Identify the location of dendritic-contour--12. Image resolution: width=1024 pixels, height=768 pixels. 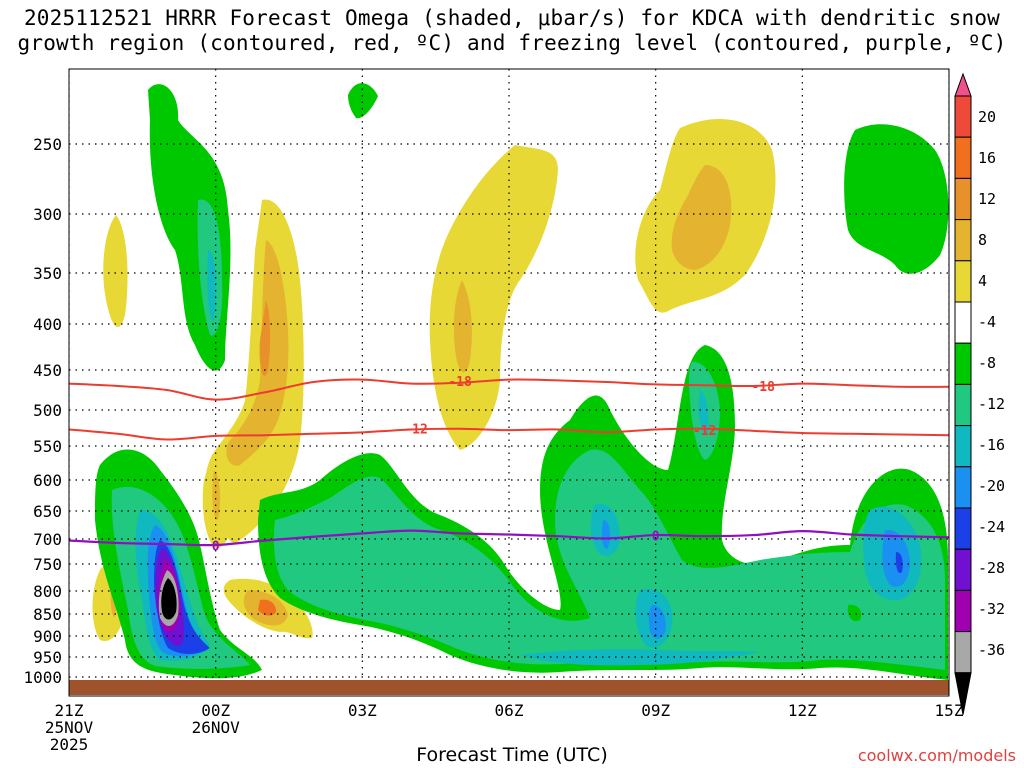
(509, 434).